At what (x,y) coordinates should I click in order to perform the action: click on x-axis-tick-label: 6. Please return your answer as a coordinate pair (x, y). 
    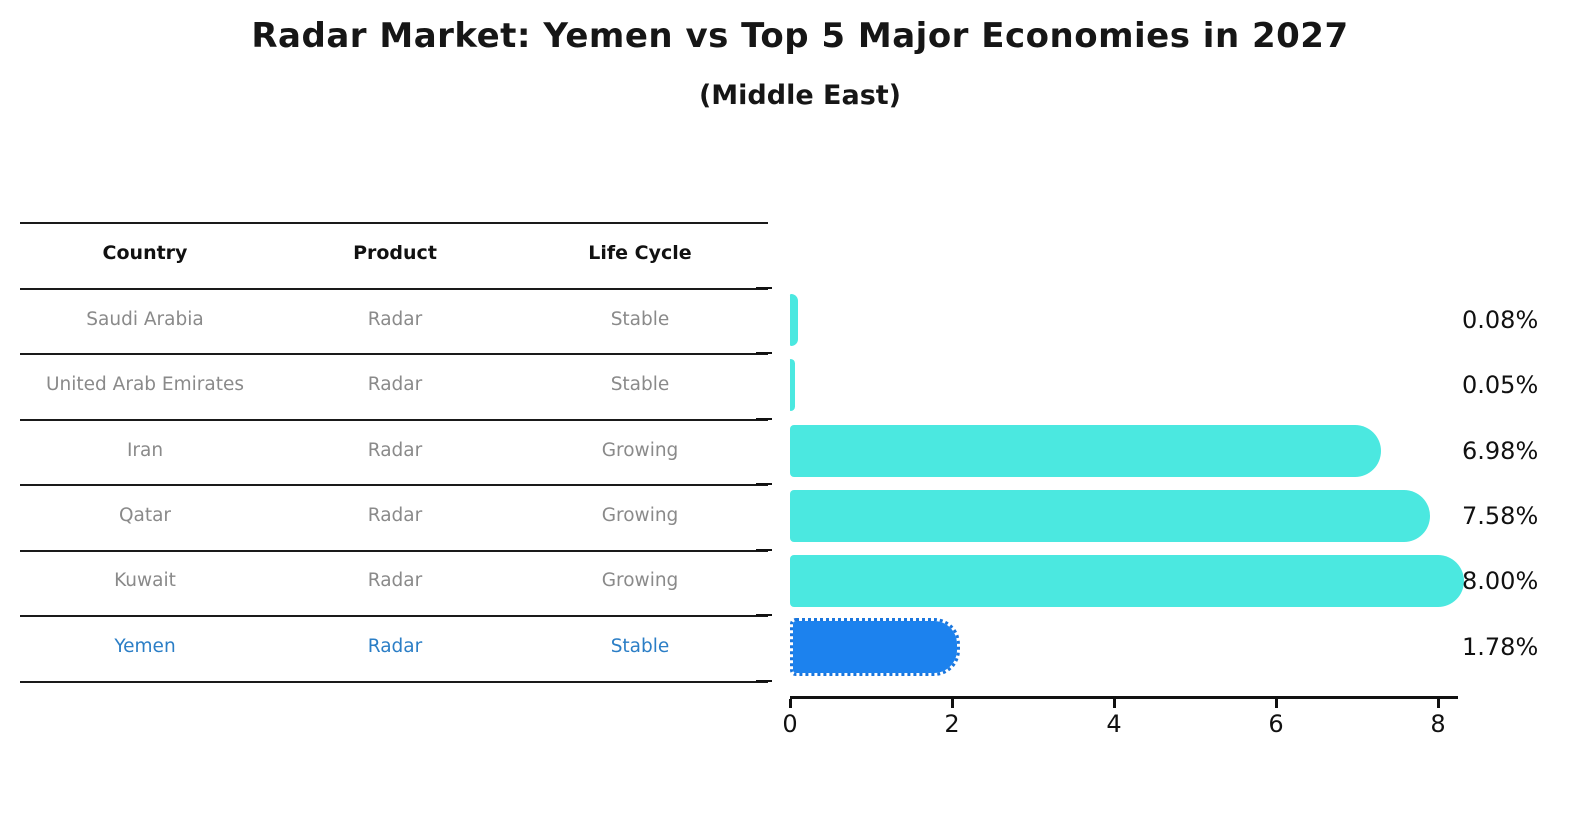
    Looking at the image, I should click on (1276, 724).